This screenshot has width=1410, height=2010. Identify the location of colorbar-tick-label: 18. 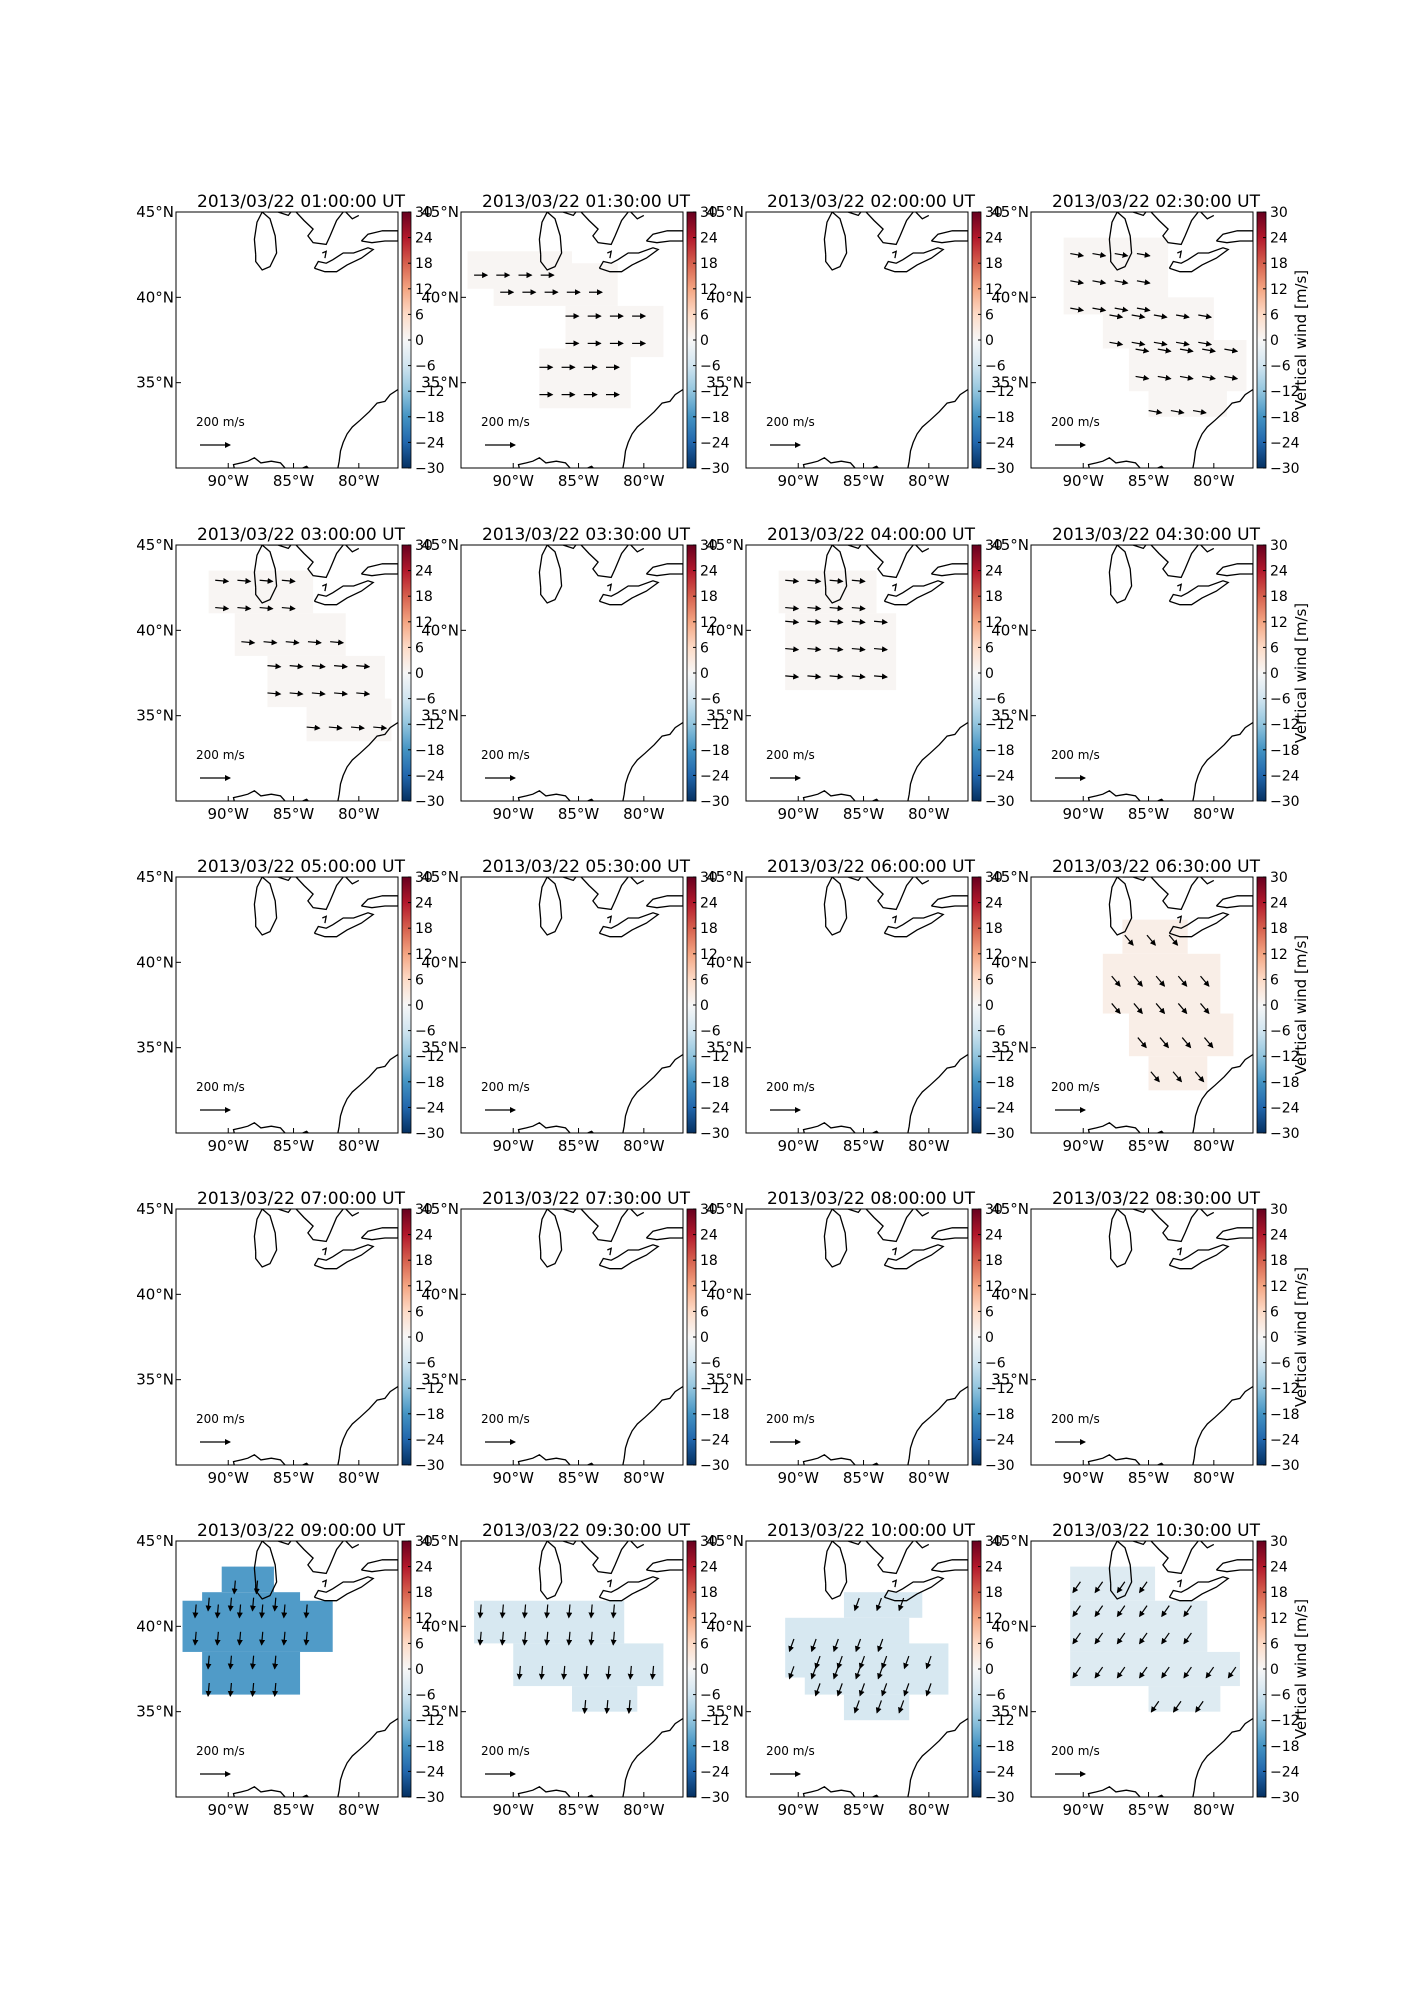
(424, 929).